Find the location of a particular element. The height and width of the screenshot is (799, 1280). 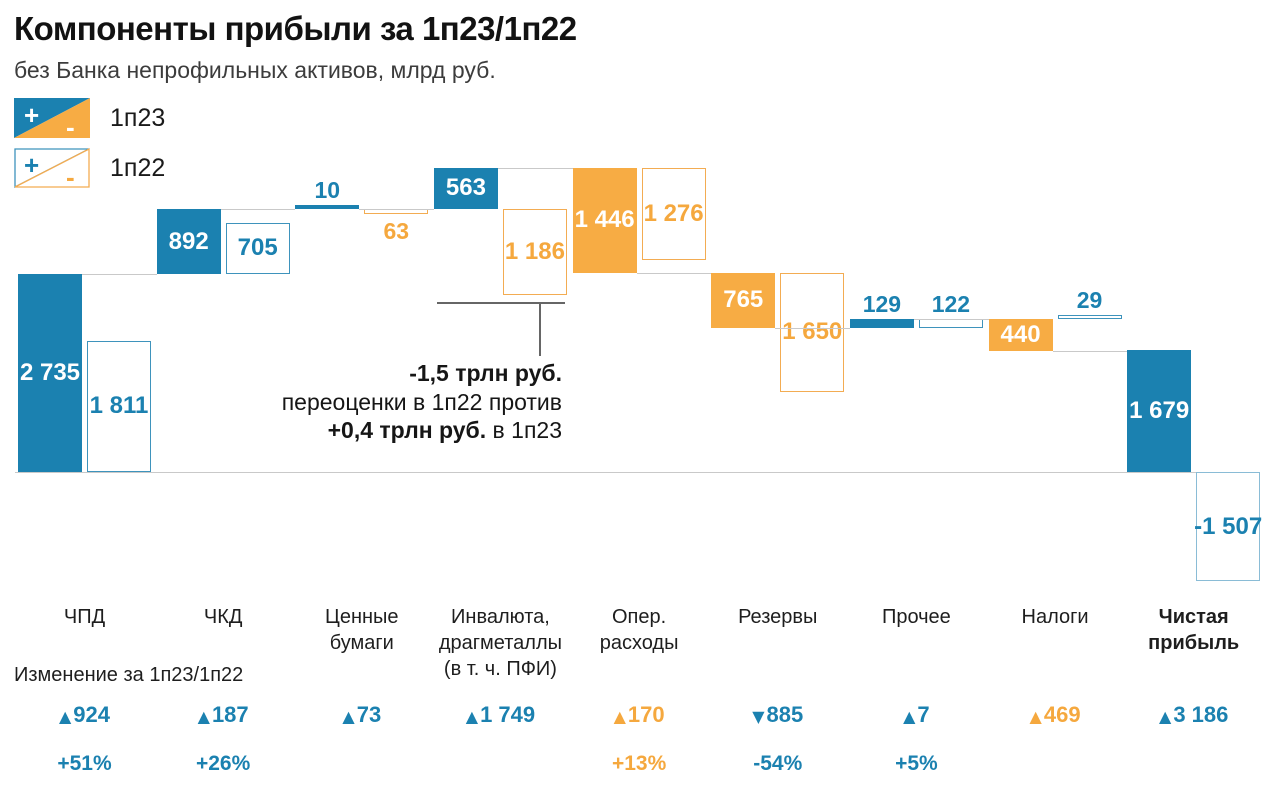

bar-value-label-1p22-8: -1 507 is located at coordinates (1228, 526).